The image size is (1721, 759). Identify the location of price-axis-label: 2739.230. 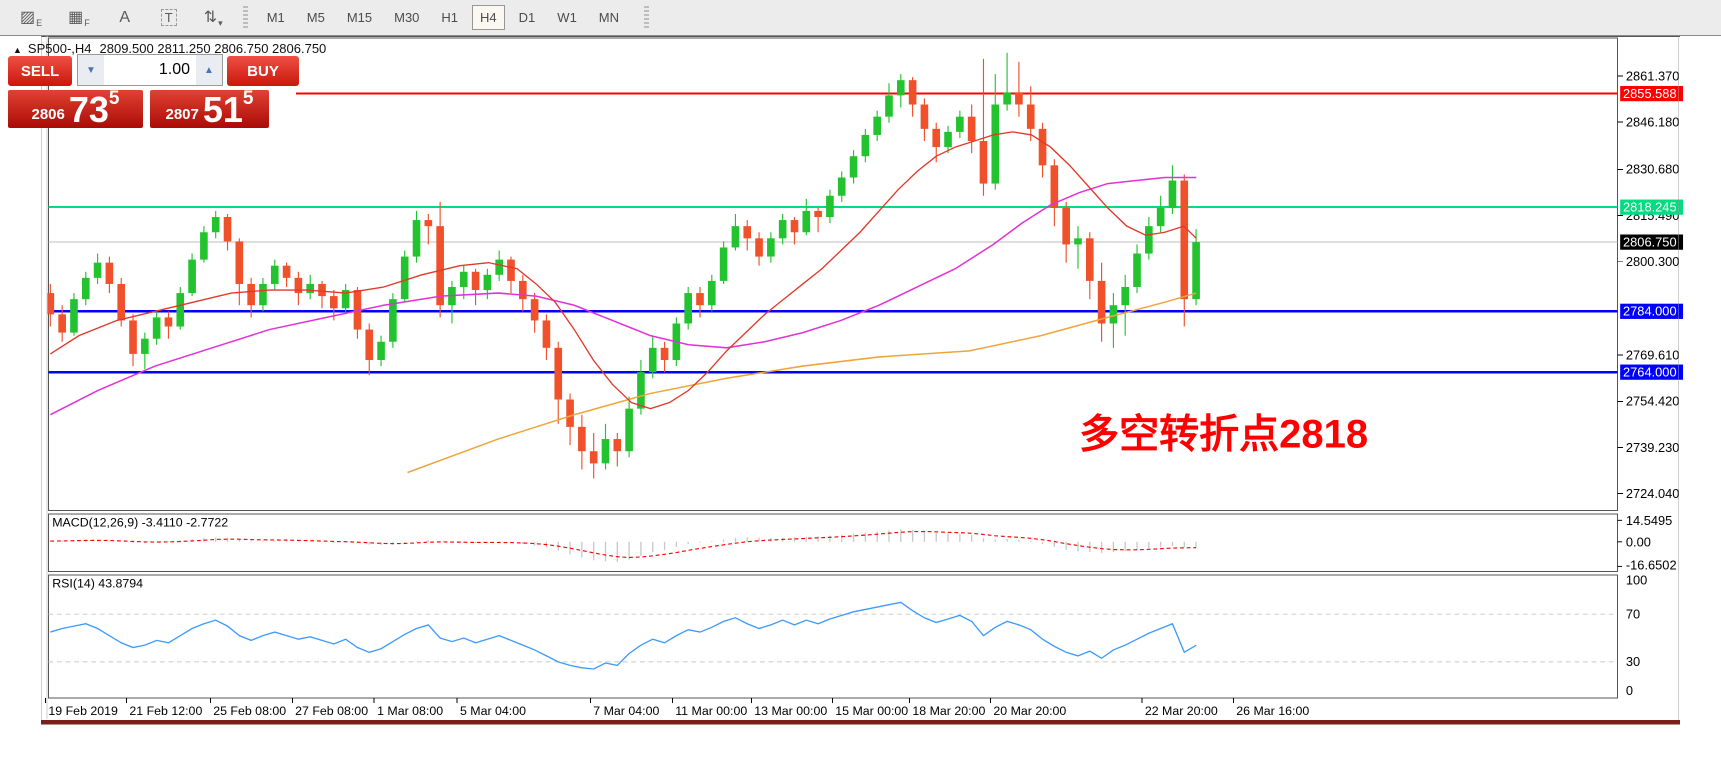
(1653, 447).